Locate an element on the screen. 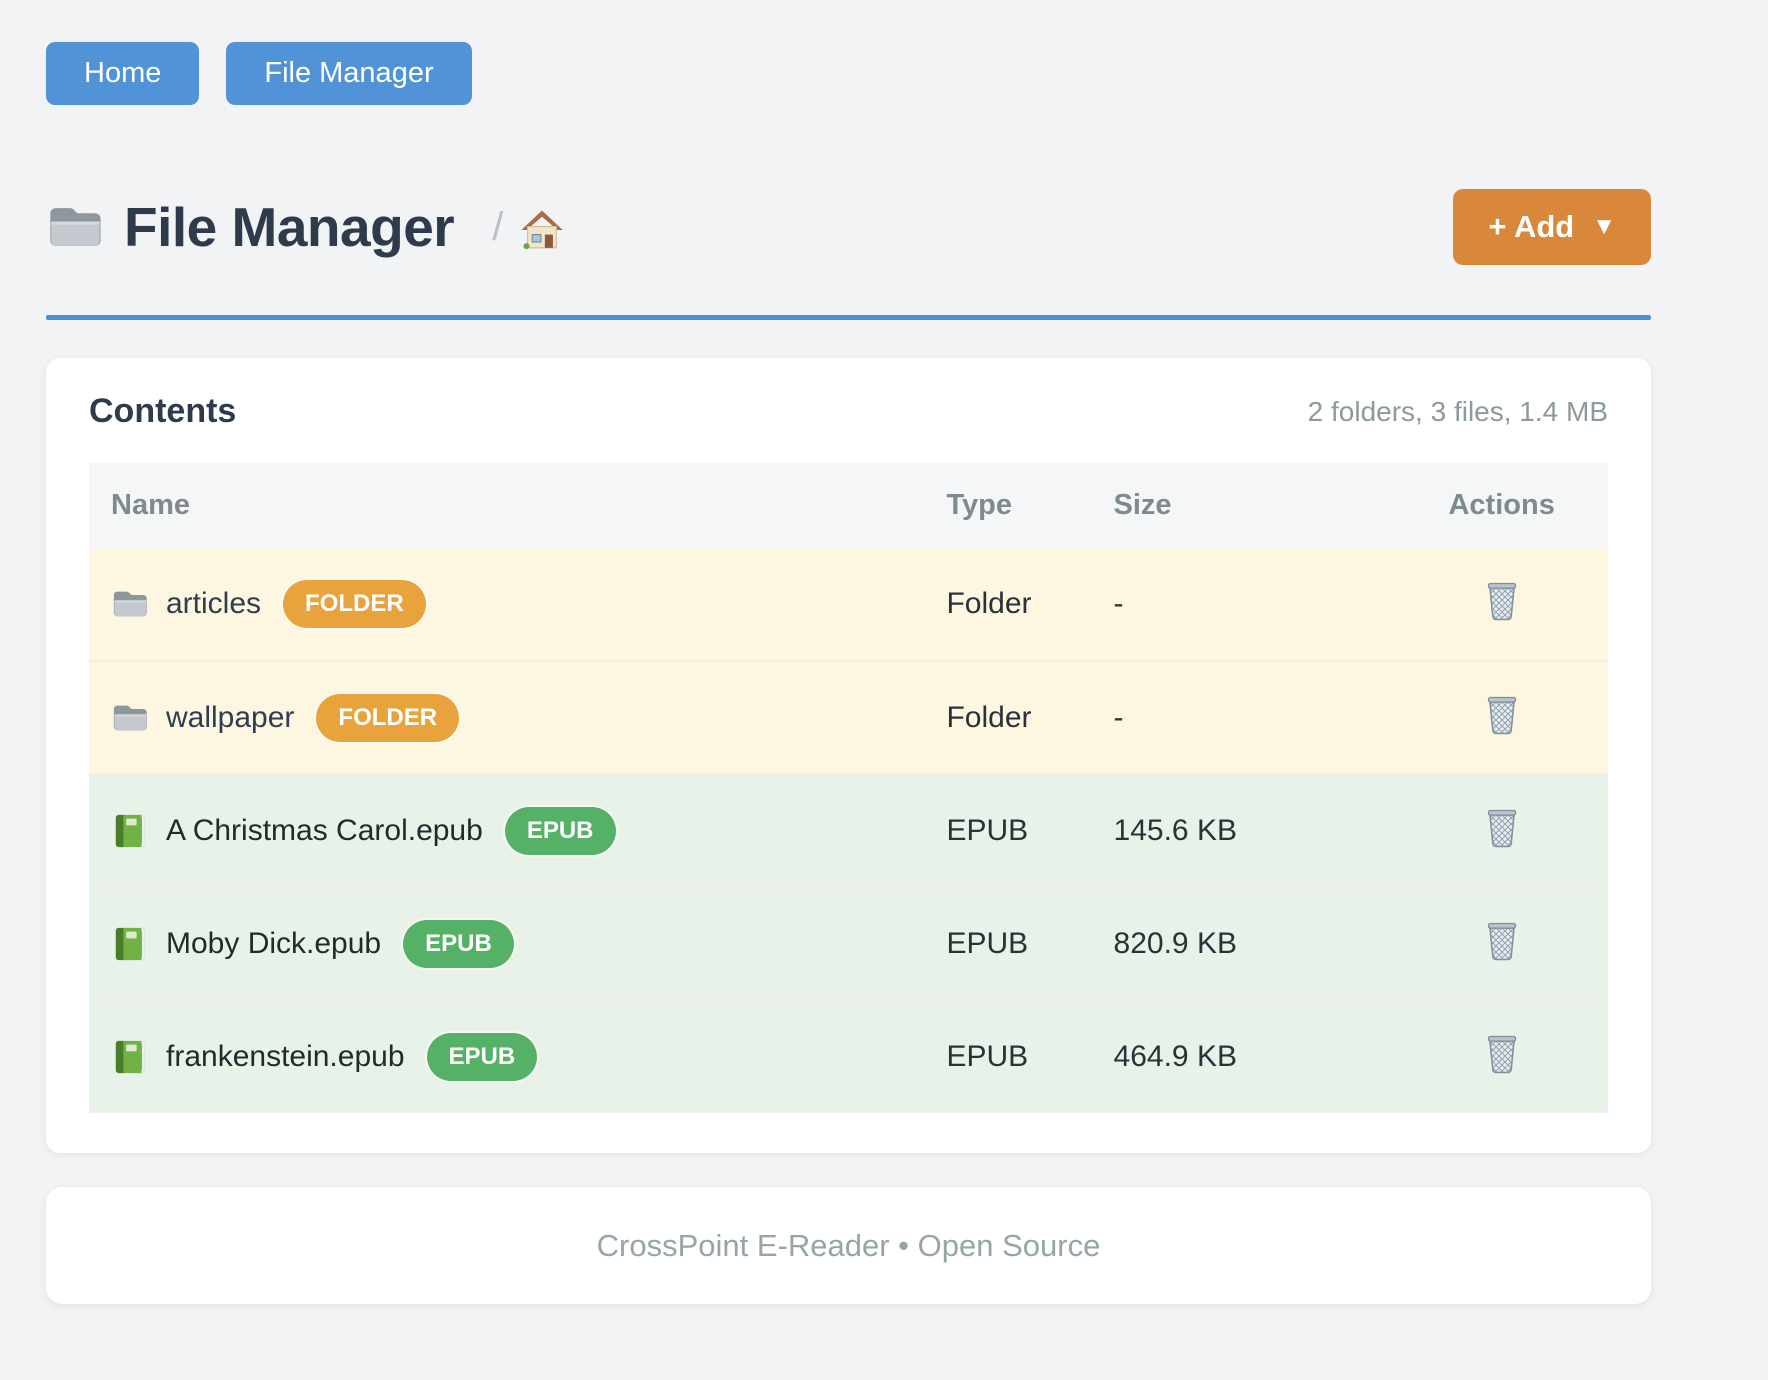 Image resolution: width=1768 pixels, height=1380 pixels. file-name-link: articles is located at coordinates (214, 603).